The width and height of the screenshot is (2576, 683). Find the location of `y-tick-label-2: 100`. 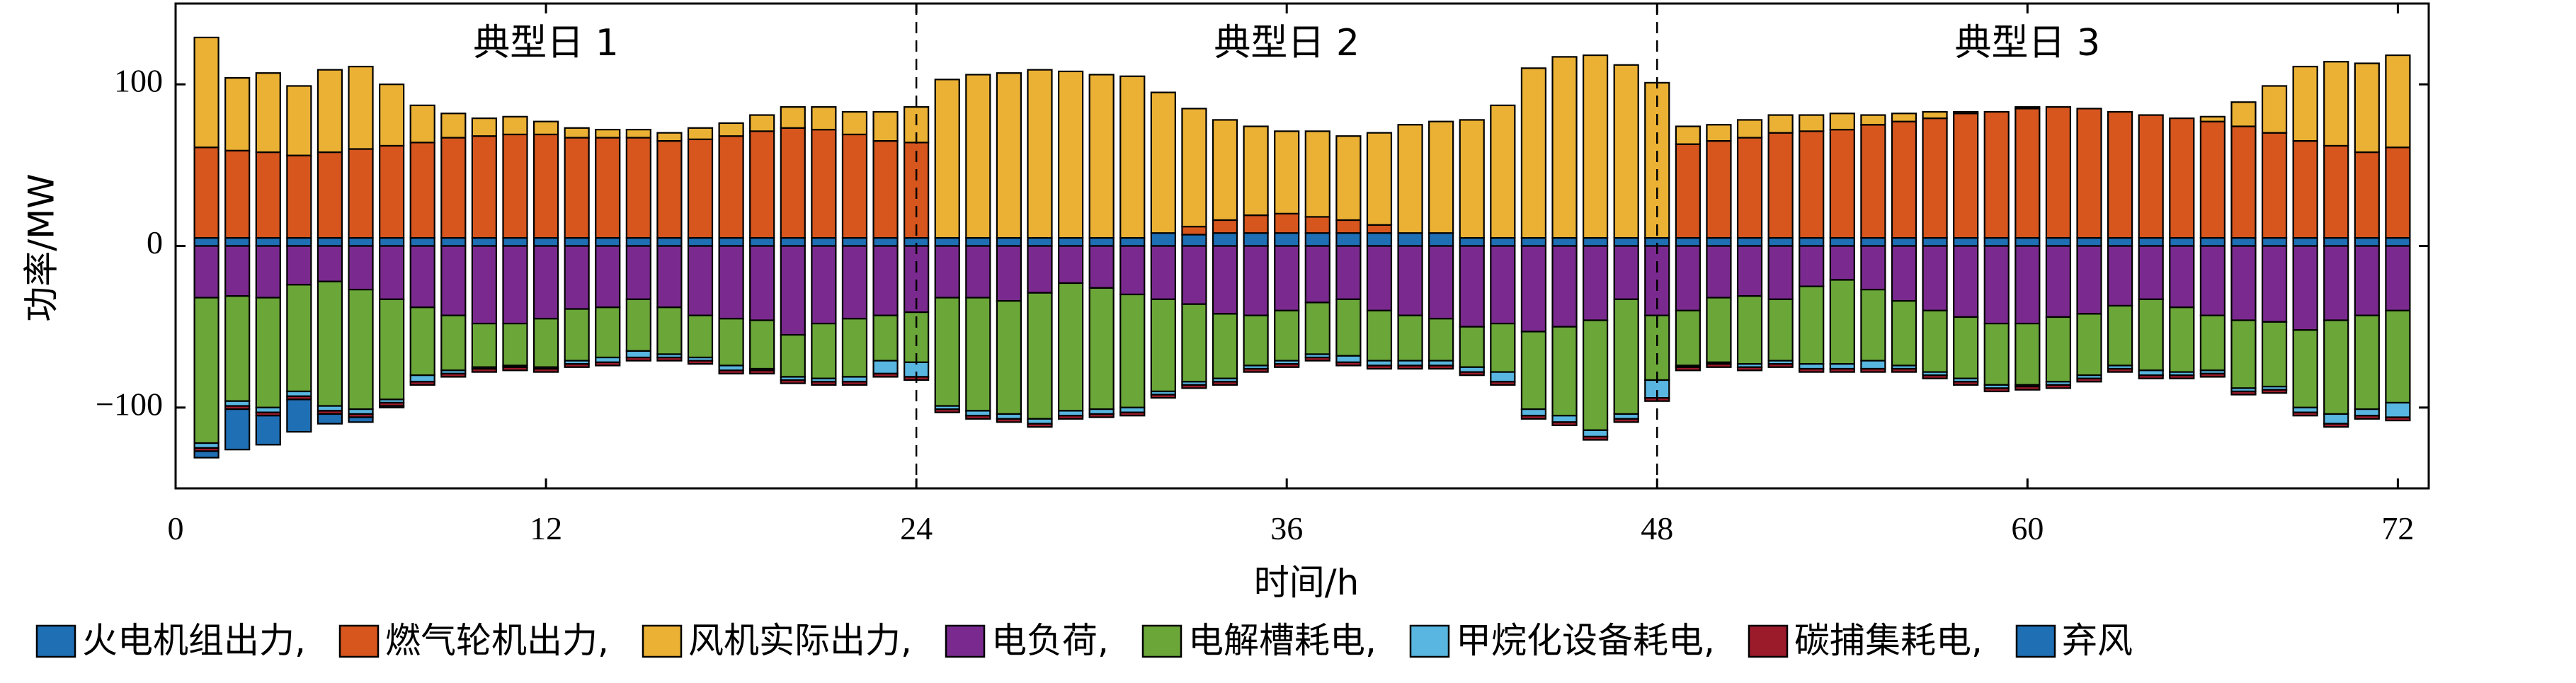

y-tick-label-2: 100 is located at coordinates (138, 81).